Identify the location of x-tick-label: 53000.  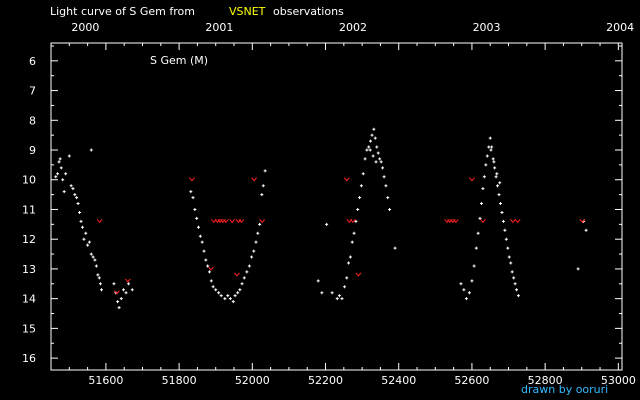
(618, 380).